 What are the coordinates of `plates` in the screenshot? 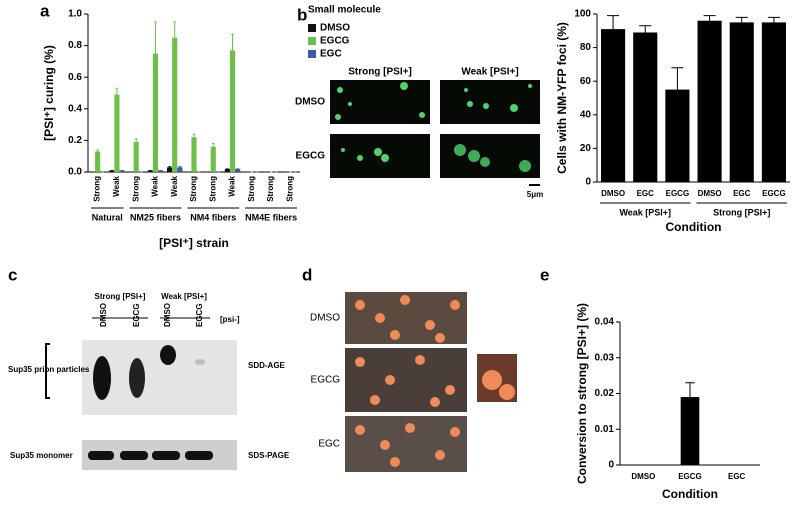 It's located at (431, 382).